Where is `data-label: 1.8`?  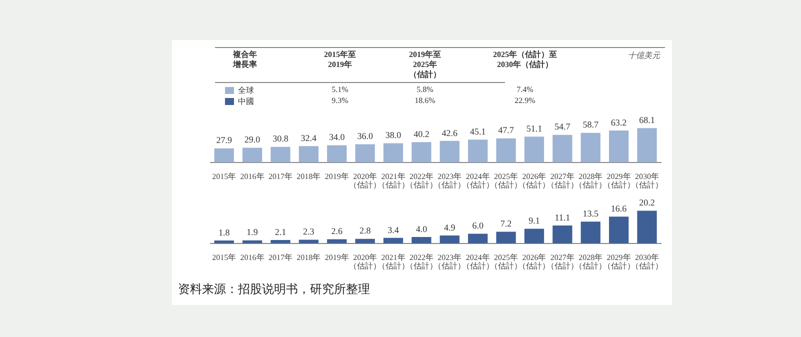
data-label: 1.8 is located at coordinates (224, 232).